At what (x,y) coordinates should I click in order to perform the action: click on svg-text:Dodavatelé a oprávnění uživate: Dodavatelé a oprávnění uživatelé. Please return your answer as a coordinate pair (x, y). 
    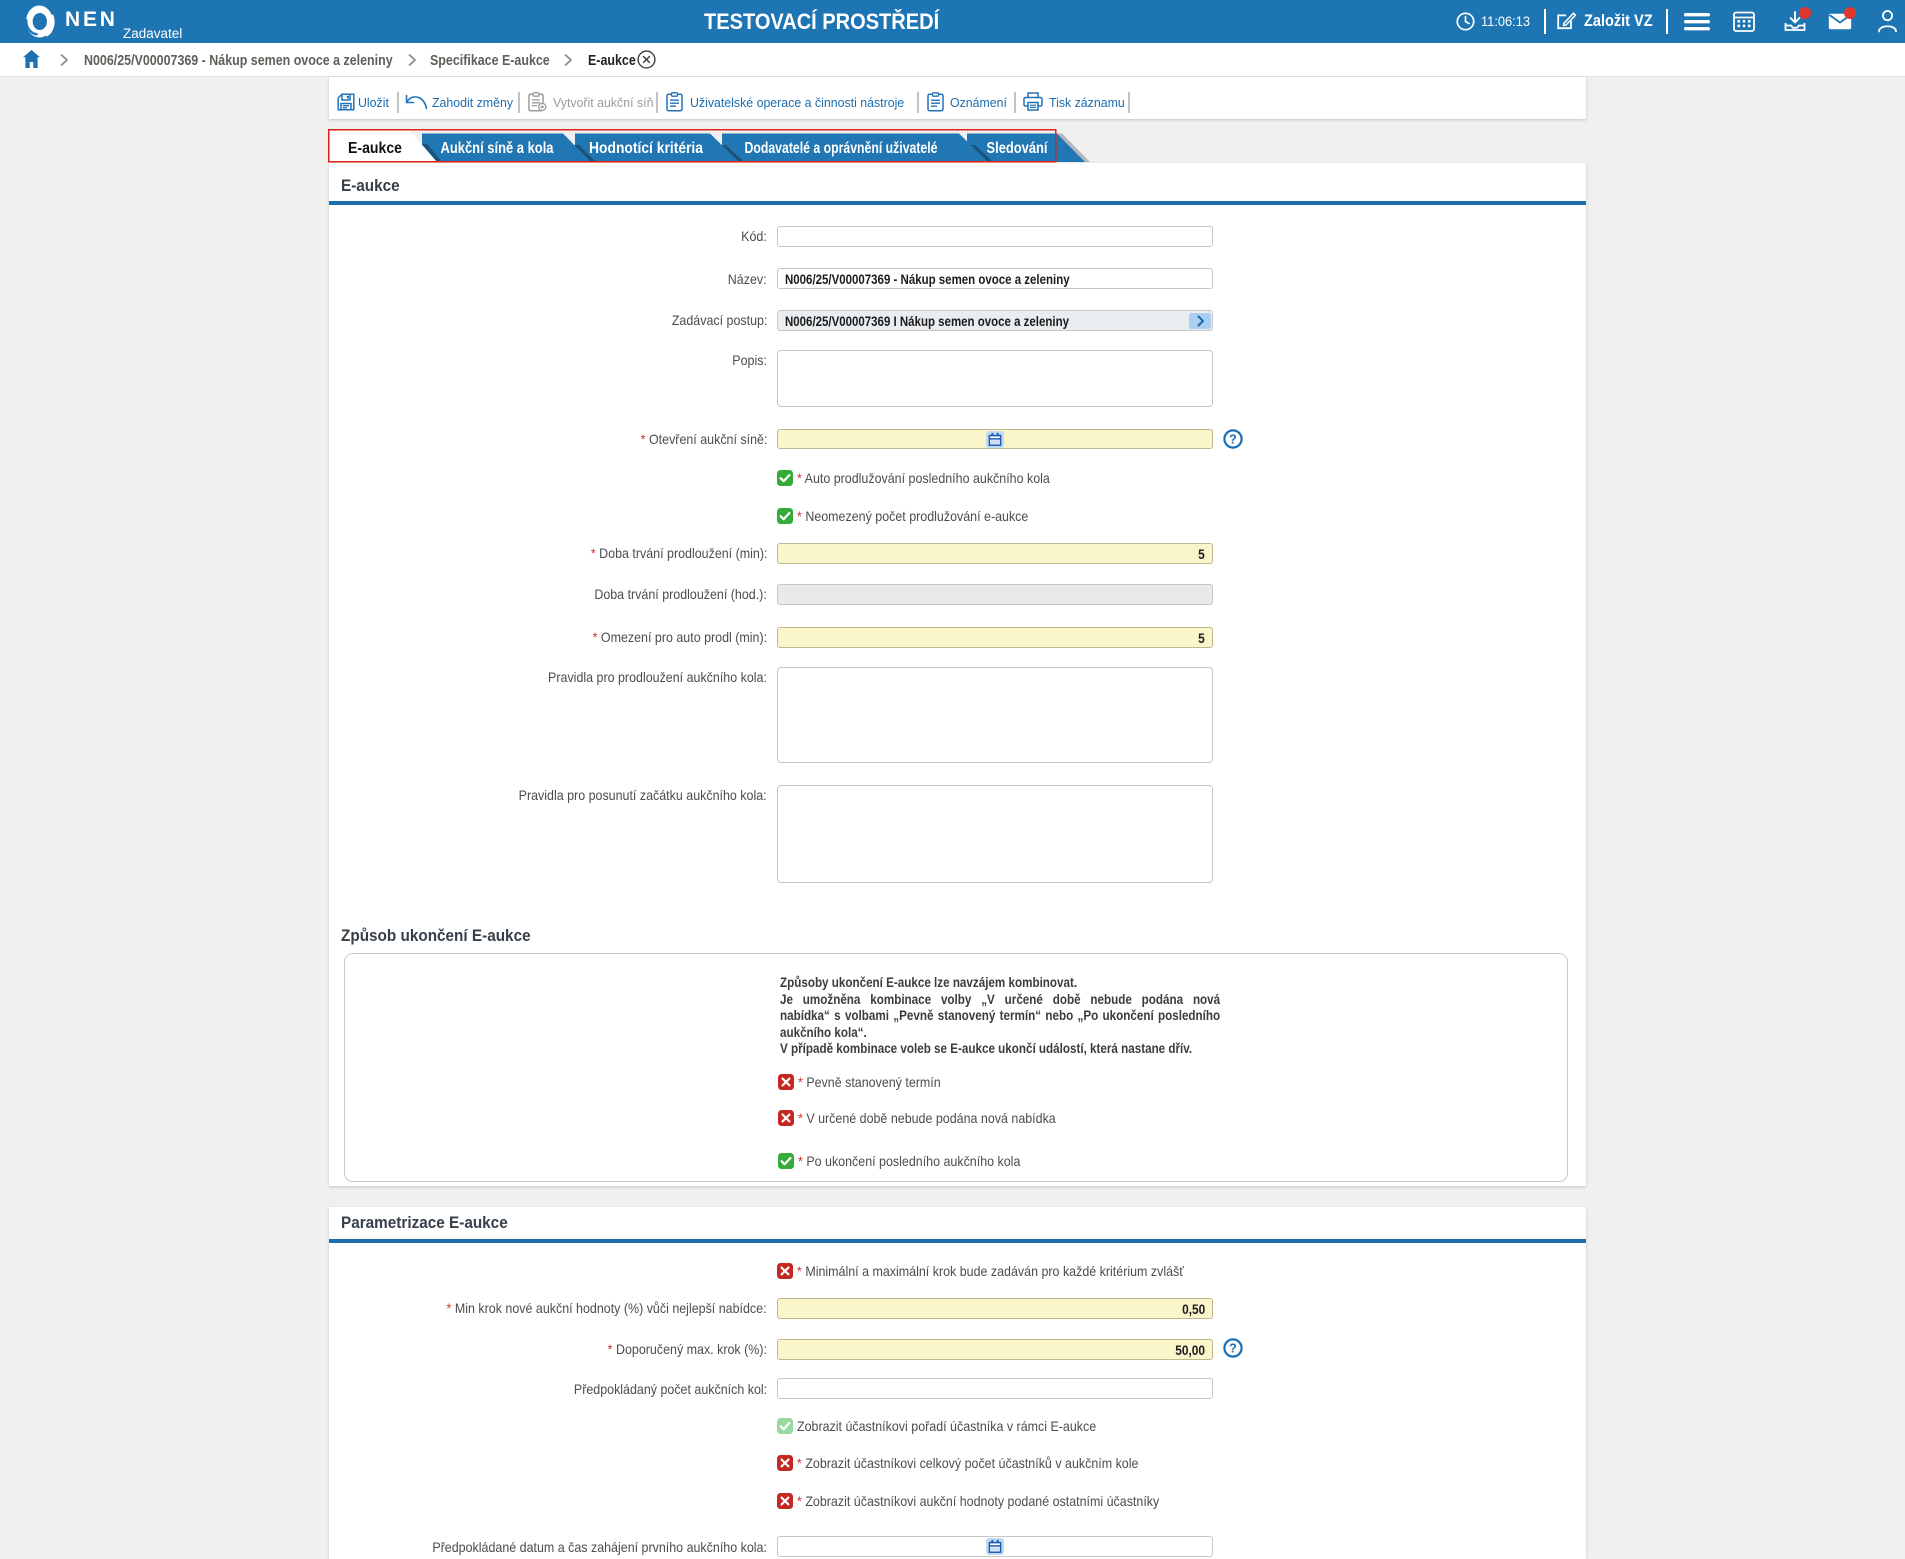
    Looking at the image, I should click on (841, 148).